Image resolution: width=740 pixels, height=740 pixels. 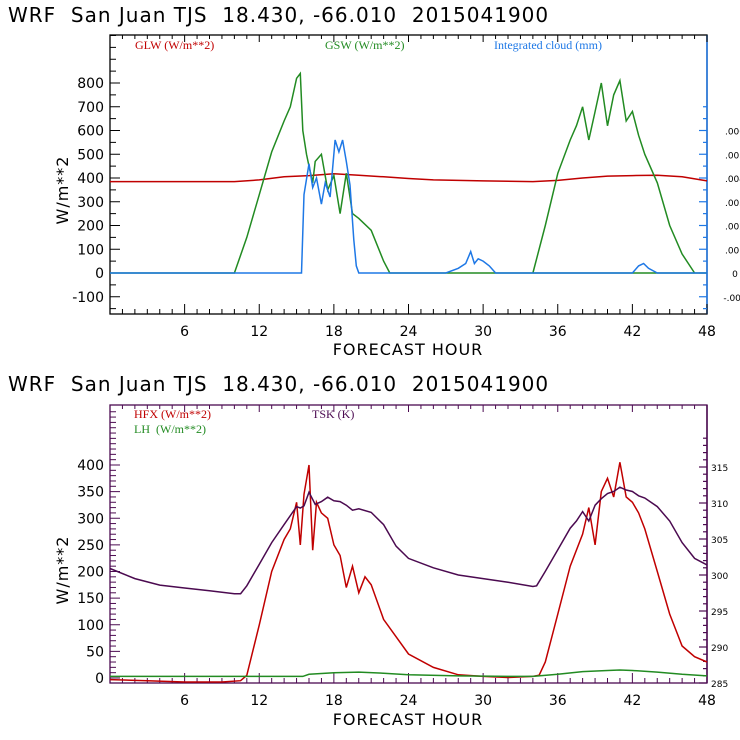 What do you see at coordinates (99, 274) in the screenshot?
I see `top-y-tick-label: 0` at bounding box center [99, 274].